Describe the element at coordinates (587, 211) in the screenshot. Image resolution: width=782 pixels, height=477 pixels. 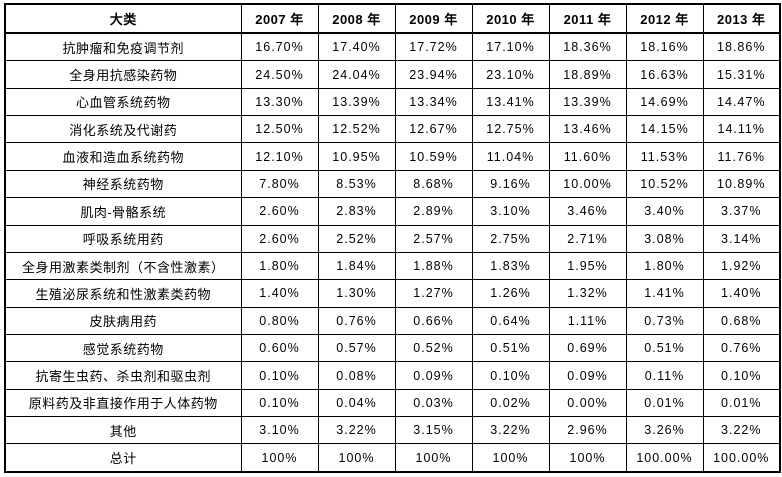
I see `value-cell: 3.46%` at that location.